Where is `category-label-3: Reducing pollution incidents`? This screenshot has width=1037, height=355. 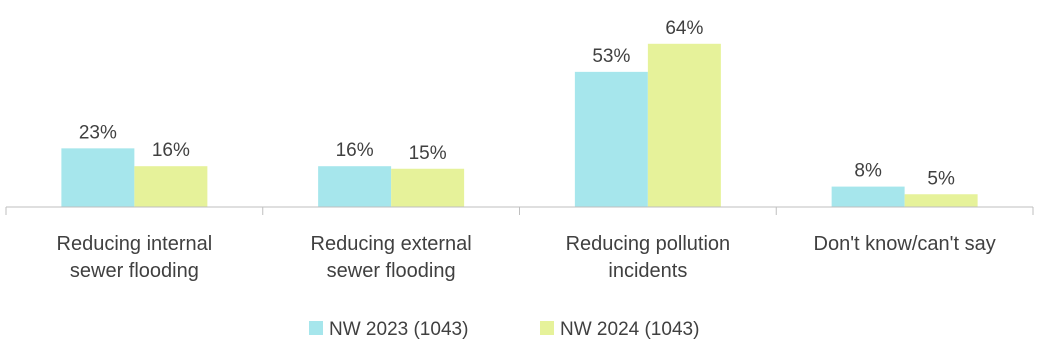
category-label-3: Reducing pollution incidents is located at coordinates (648, 257).